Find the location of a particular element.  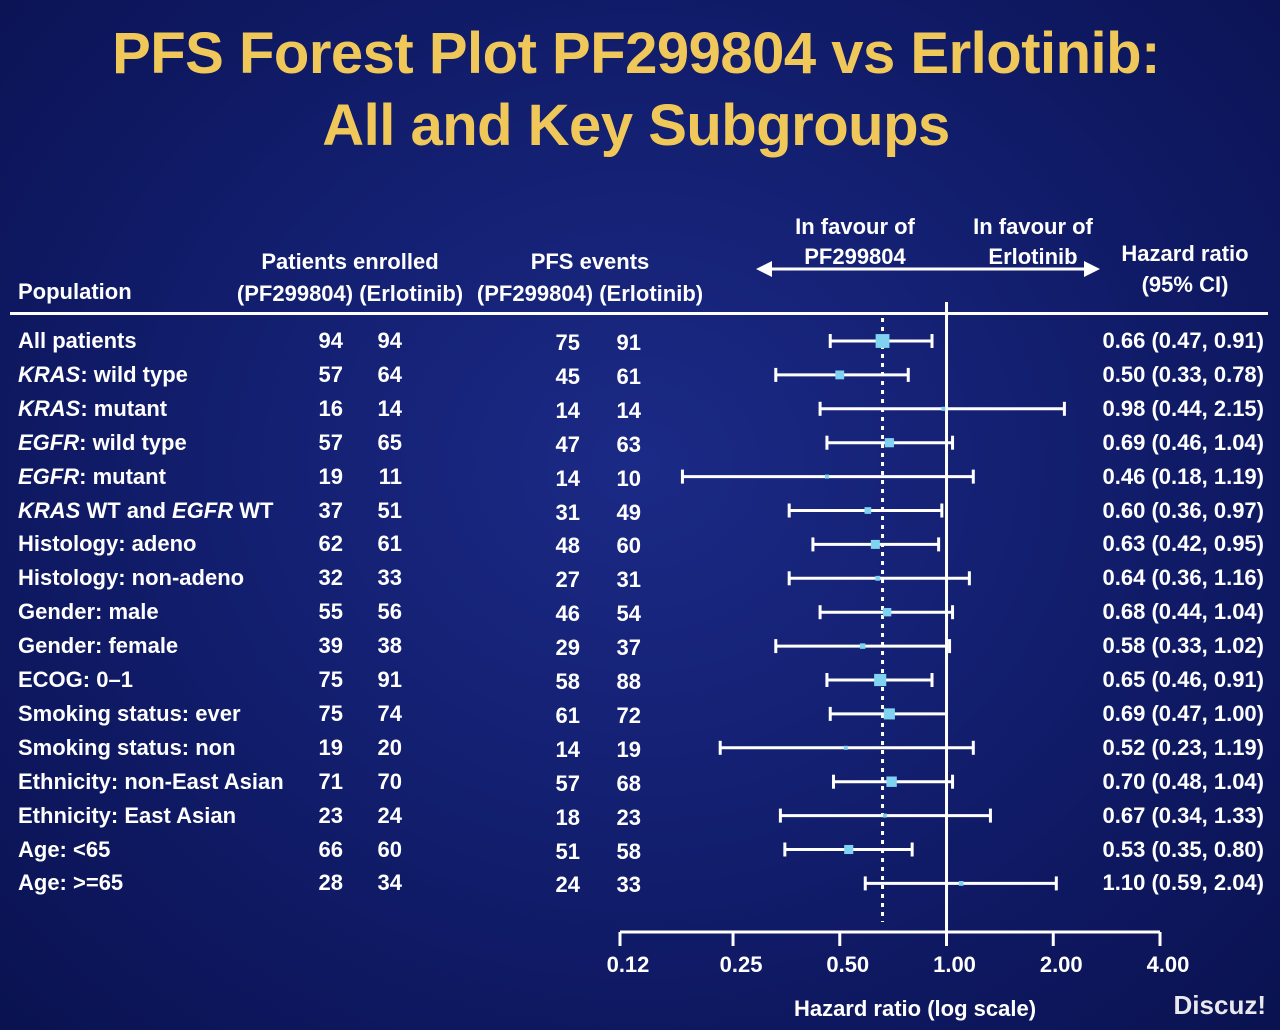

enrolled-pf299804: 94 is located at coordinates (330, 340).